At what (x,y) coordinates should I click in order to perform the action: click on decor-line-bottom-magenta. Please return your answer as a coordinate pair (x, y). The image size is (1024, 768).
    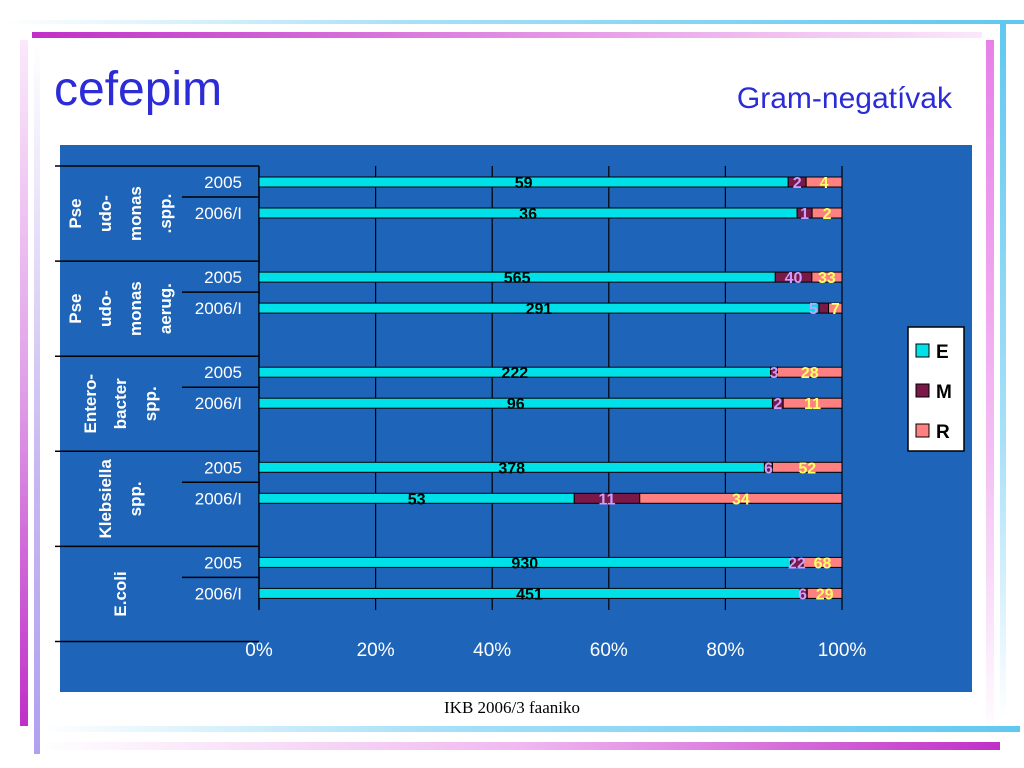
    Looking at the image, I should click on (520, 746).